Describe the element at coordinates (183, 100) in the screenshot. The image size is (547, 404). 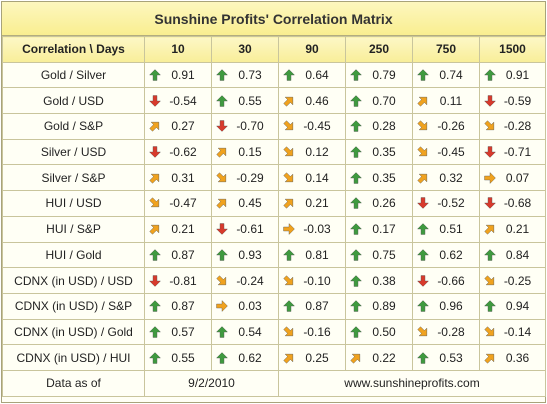
I see `correlation-value: -0.54` at that location.